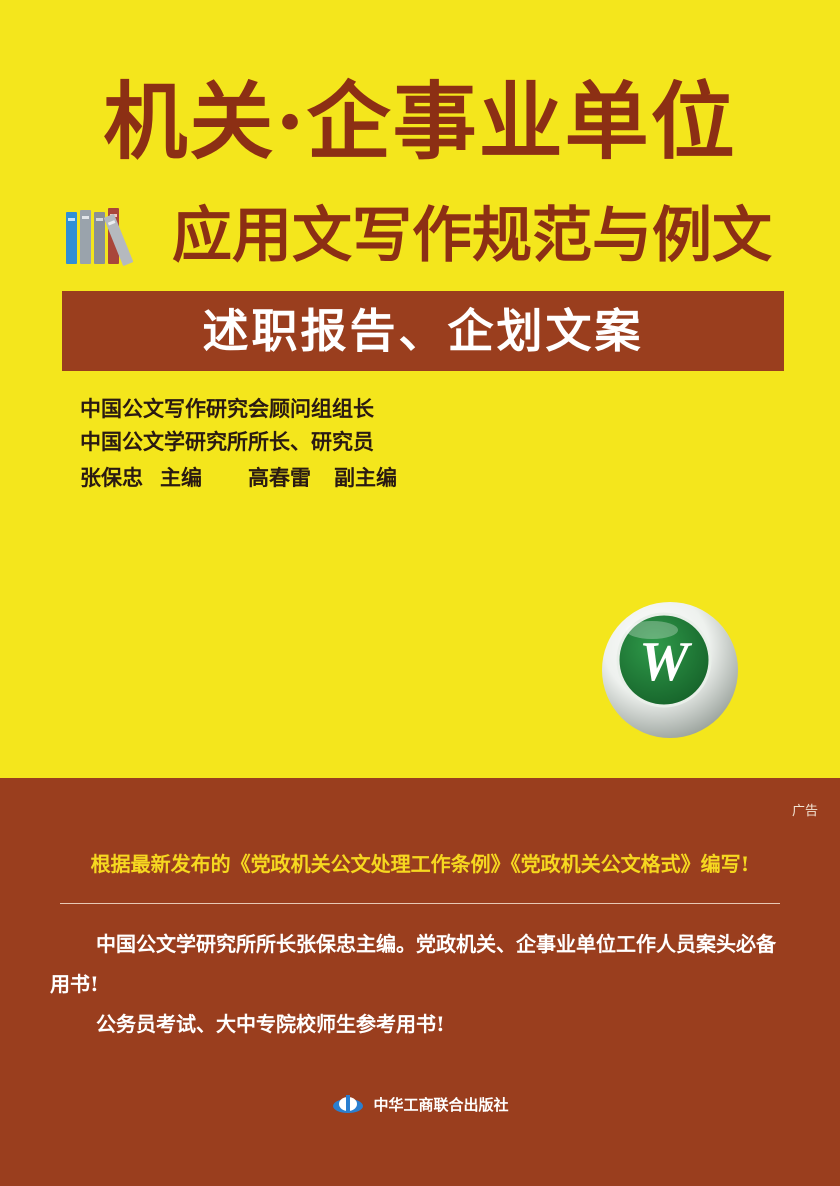 This screenshot has width=840, height=1186. What do you see at coordinates (279, 477) in the screenshot?
I see `deputy-editor-name: 高春雷` at bounding box center [279, 477].